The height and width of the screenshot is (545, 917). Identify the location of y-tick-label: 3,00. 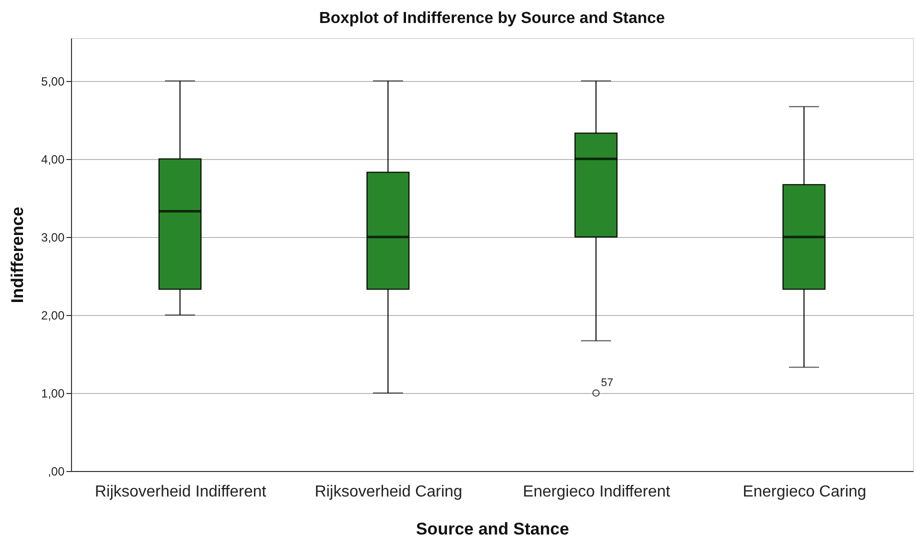
(53, 237).